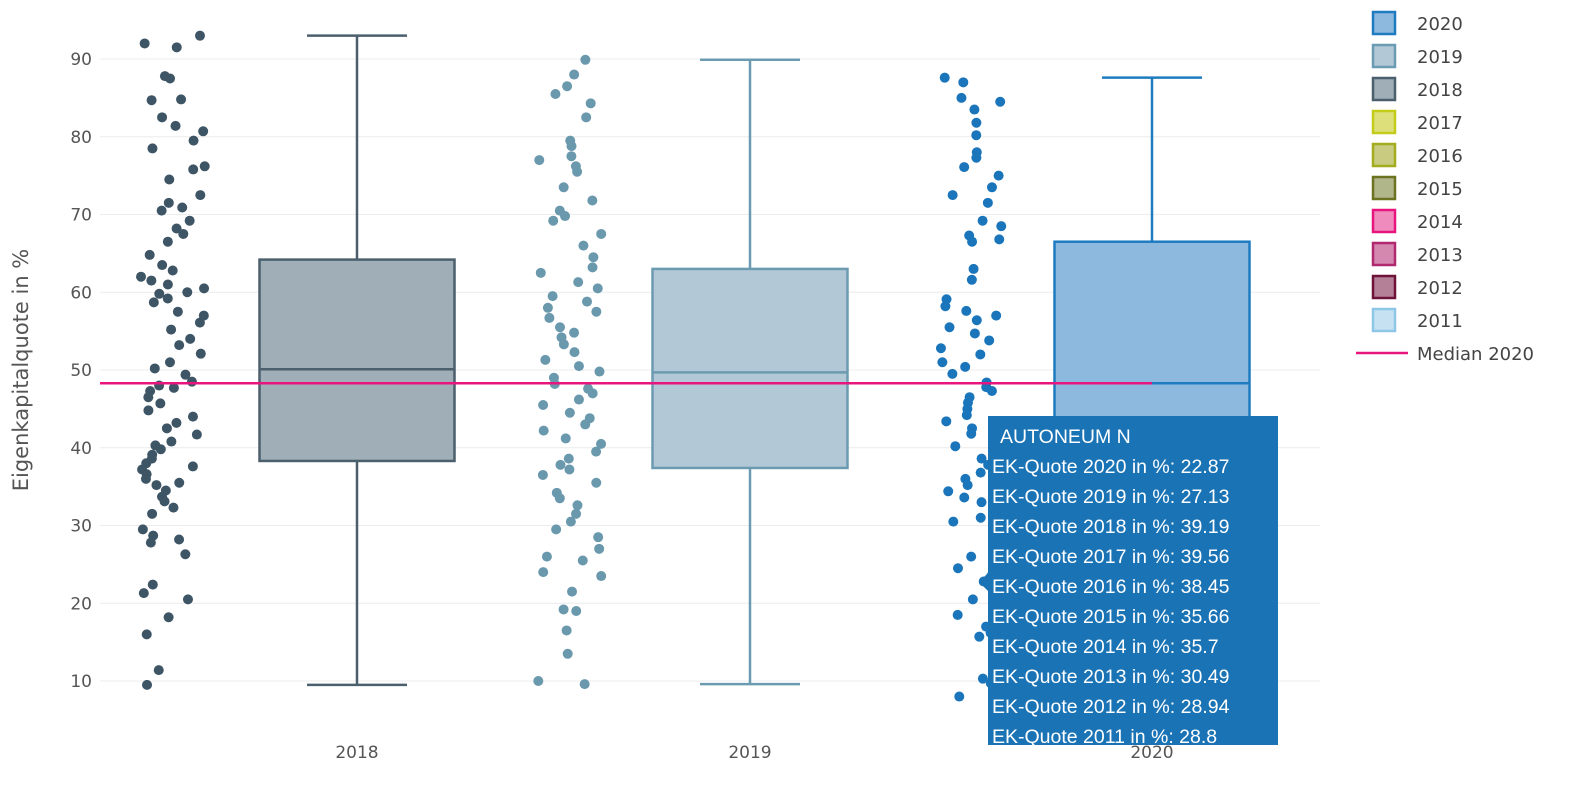  Describe the element at coordinates (1417, 188) in the screenshot. I see `legend-item-2015: 2015` at that location.